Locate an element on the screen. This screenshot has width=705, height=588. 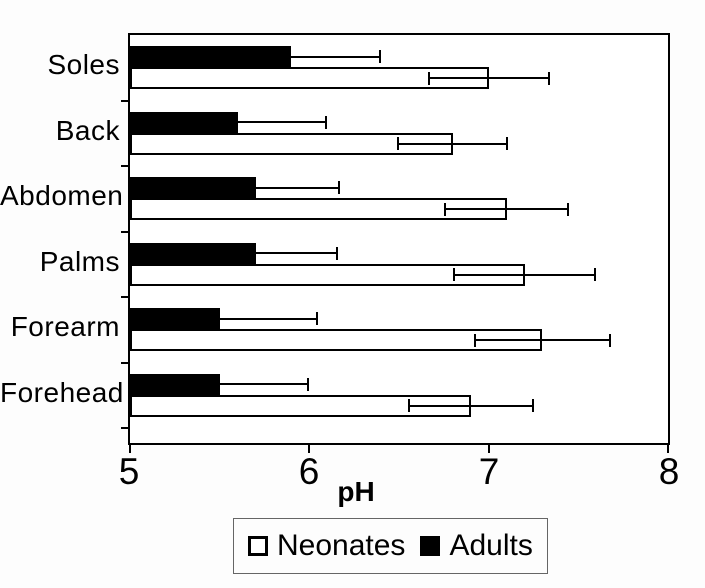
adults-swatch-icon is located at coordinates (430, 546).